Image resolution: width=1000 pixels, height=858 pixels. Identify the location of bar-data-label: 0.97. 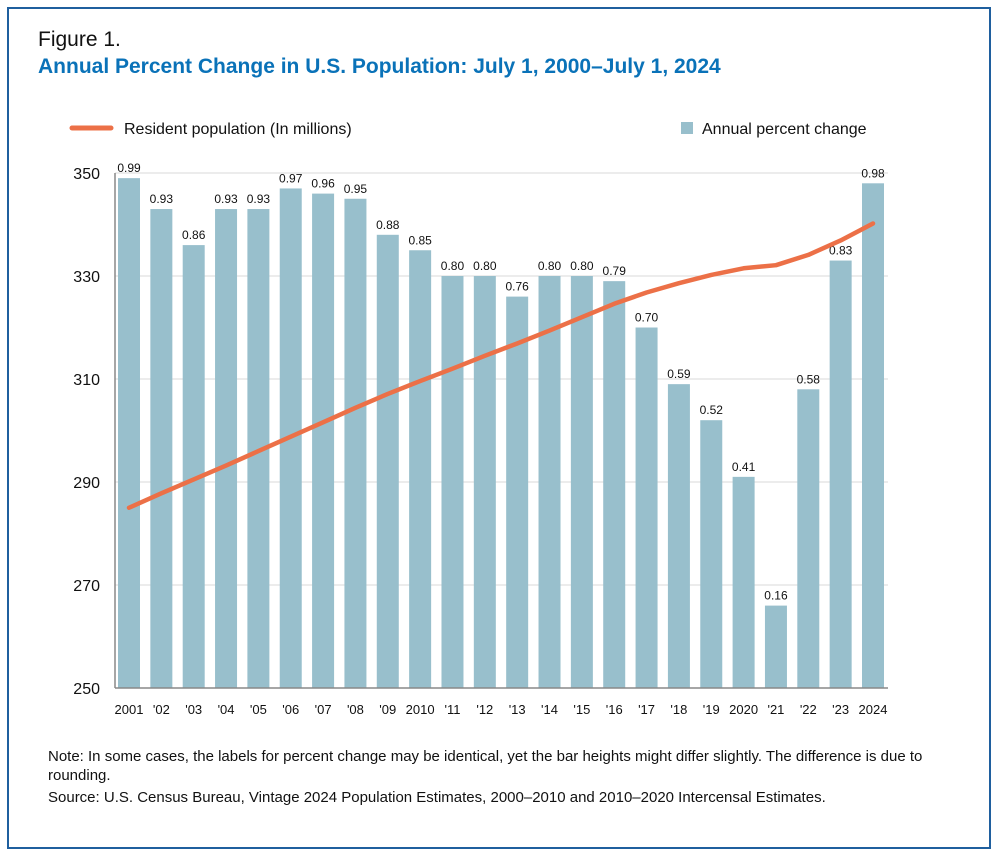
(291, 178).